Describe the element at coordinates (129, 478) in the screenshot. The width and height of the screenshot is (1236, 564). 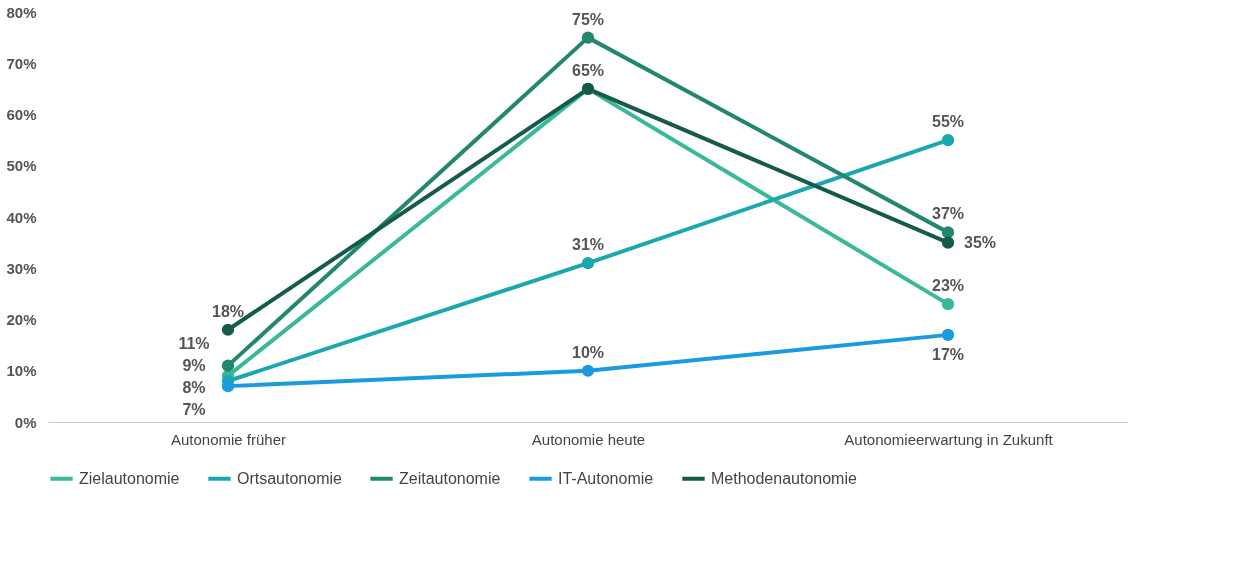
I see `legend-label: Zielautonomie` at that location.